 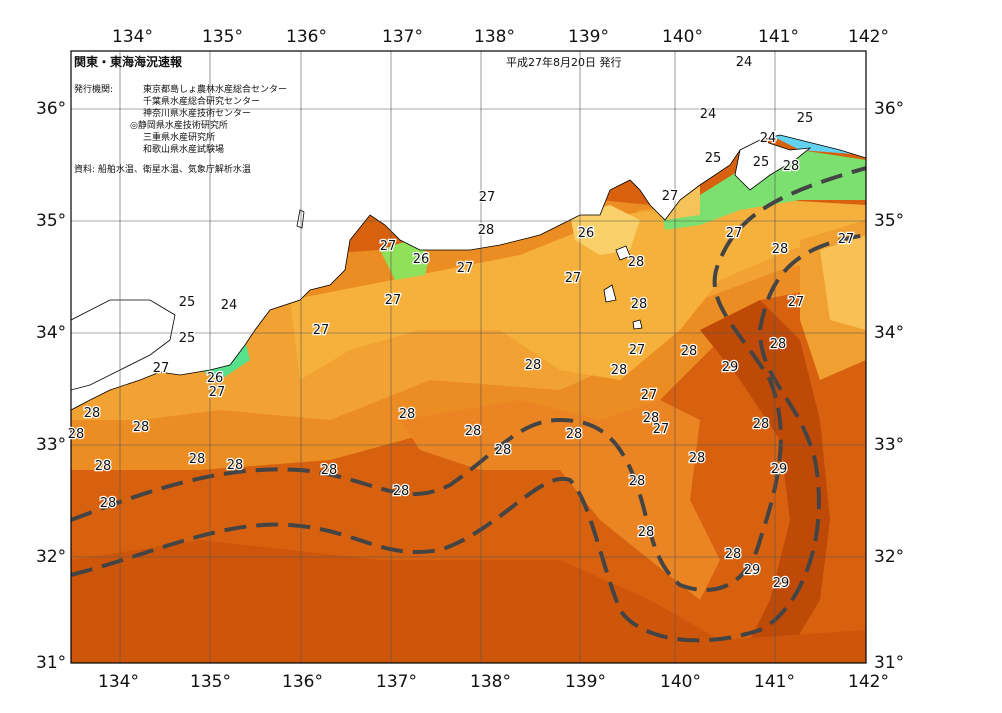 I want to click on map-title: 関東・東海海況速報, so click(x=128, y=61).